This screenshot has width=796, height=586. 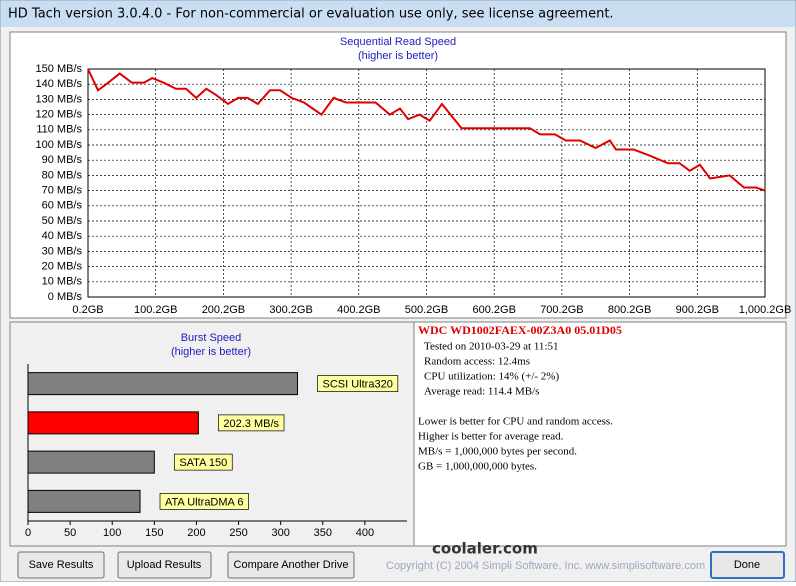 What do you see at coordinates (398, 42) in the screenshot?
I see `chart-title: Sequential Read Speed` at bounding box center [398, 42].